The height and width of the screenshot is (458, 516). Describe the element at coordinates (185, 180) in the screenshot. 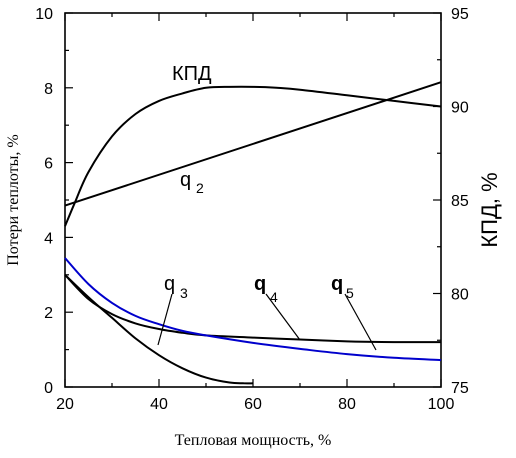

I see `series-label-1: q` at that location.